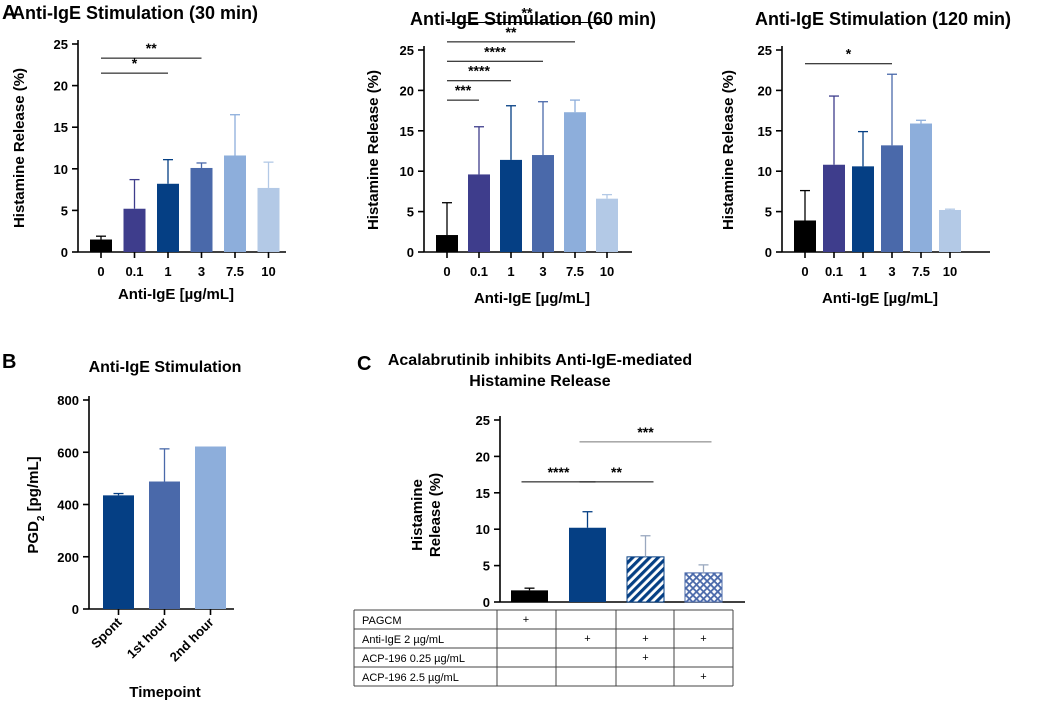 This screenshot has height=705, width=1039. What do you see at coordinates (41, 518) in the screenshot?
I see `y-axis-label-sub: 2` at bounding box center [41, 518].